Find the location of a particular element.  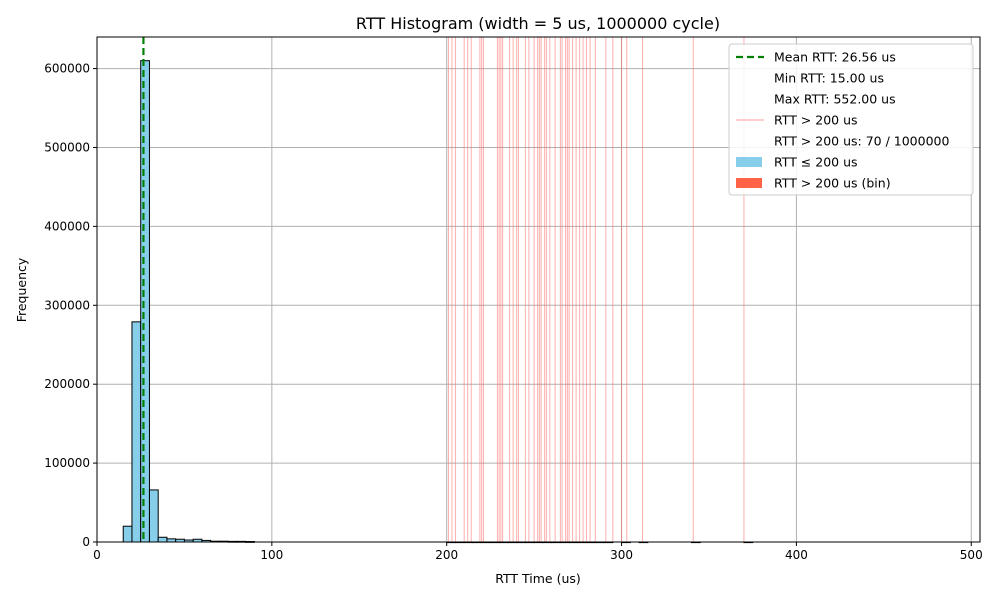

legend-label: Max RTT: 552.00 us is located at coordinates (835, 99).